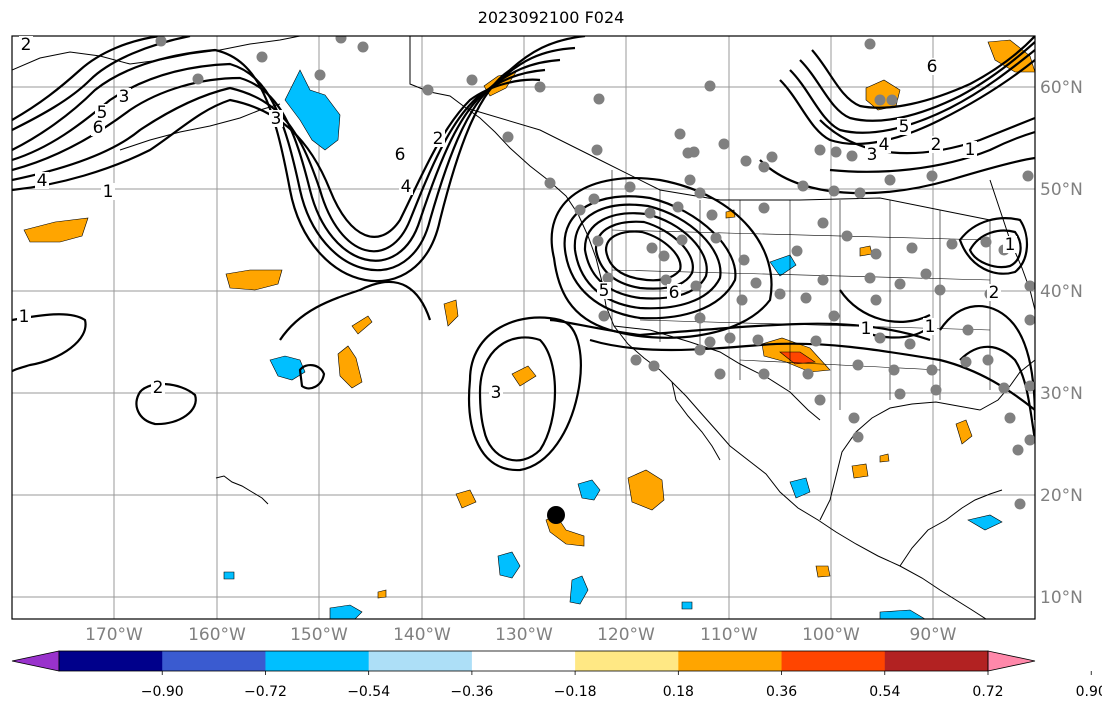 The image size is (1102, 710). Describe the element at coordinates (951, 528) in the screenshot. I see `yucatan-coastline` at that location.